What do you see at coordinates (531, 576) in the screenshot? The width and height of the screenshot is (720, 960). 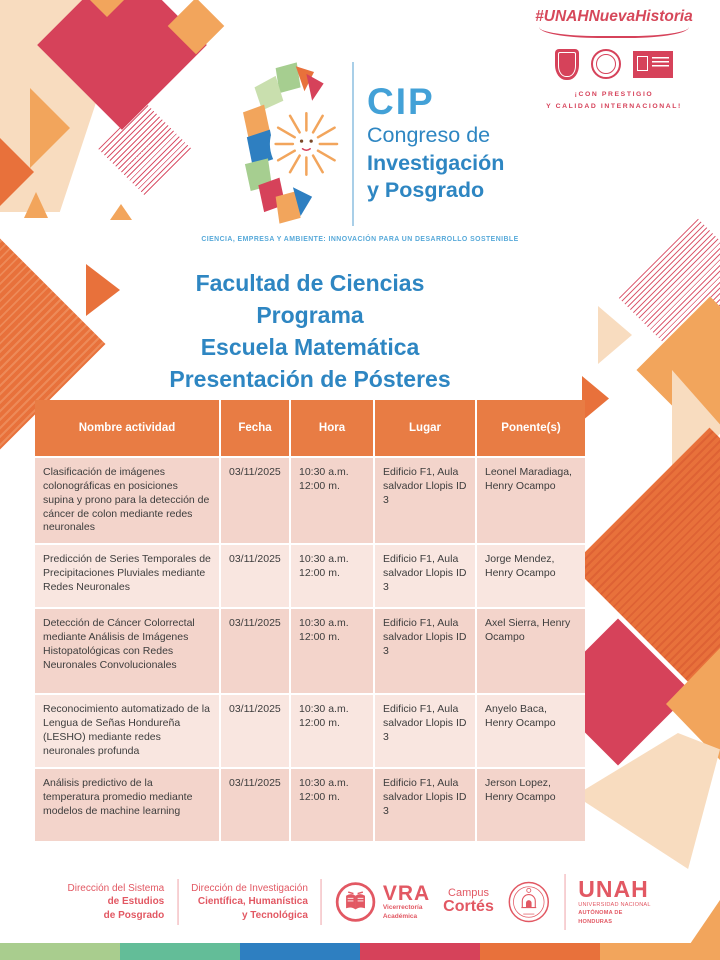 I see `cell-ponentes: Jorge Mendez, Henry Ocampo` at bounding box center [531, 576].